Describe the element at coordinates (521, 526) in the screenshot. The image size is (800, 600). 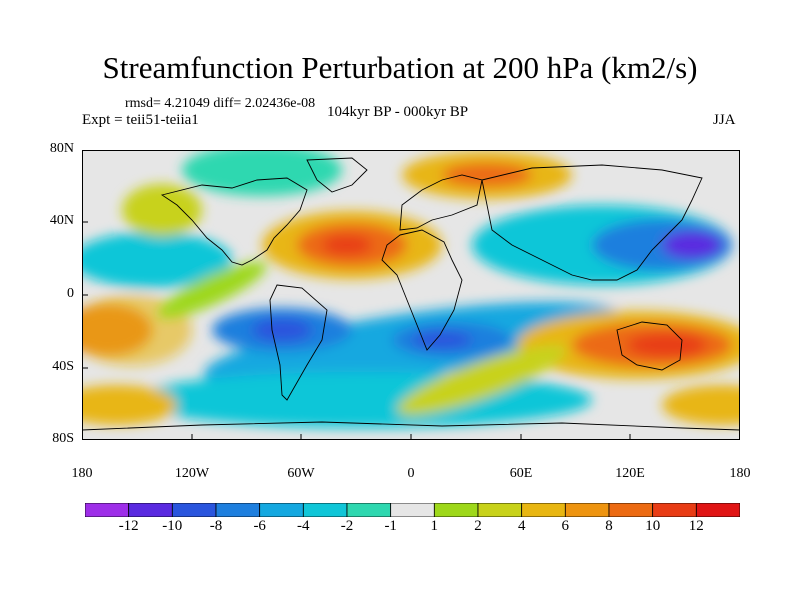
I see `colorbar-label: 4` at that location.